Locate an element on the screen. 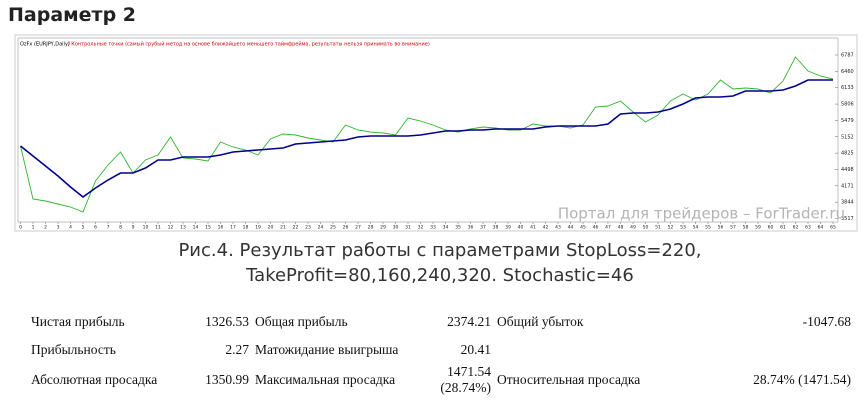 This screenshot has width=866, height=408. x-tick-label: 56 is located at coordinates (721, 228).